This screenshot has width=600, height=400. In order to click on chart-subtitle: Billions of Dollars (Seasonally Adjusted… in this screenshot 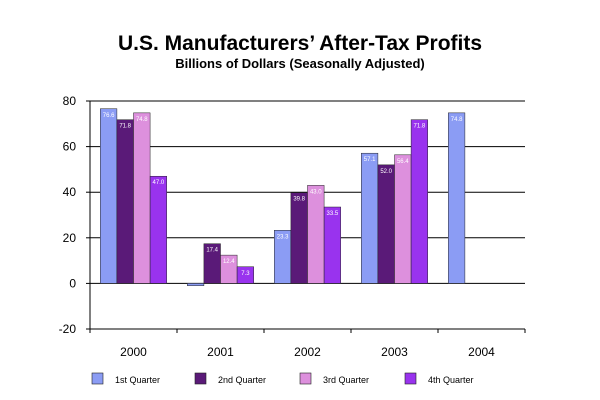, I will do `click(300, 63)`.